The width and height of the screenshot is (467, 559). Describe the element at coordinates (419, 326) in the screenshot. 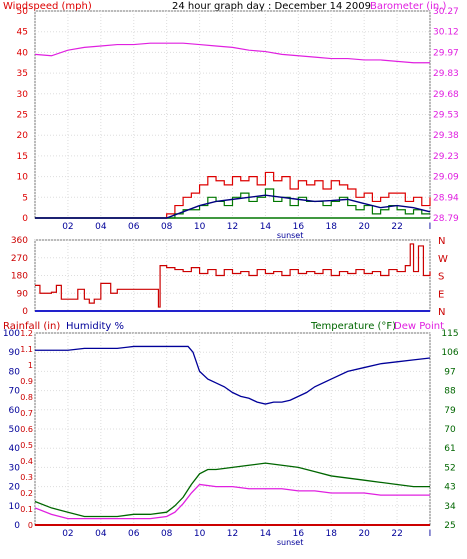

I see `dewpoint-axis-label: Dew Point` at that location.